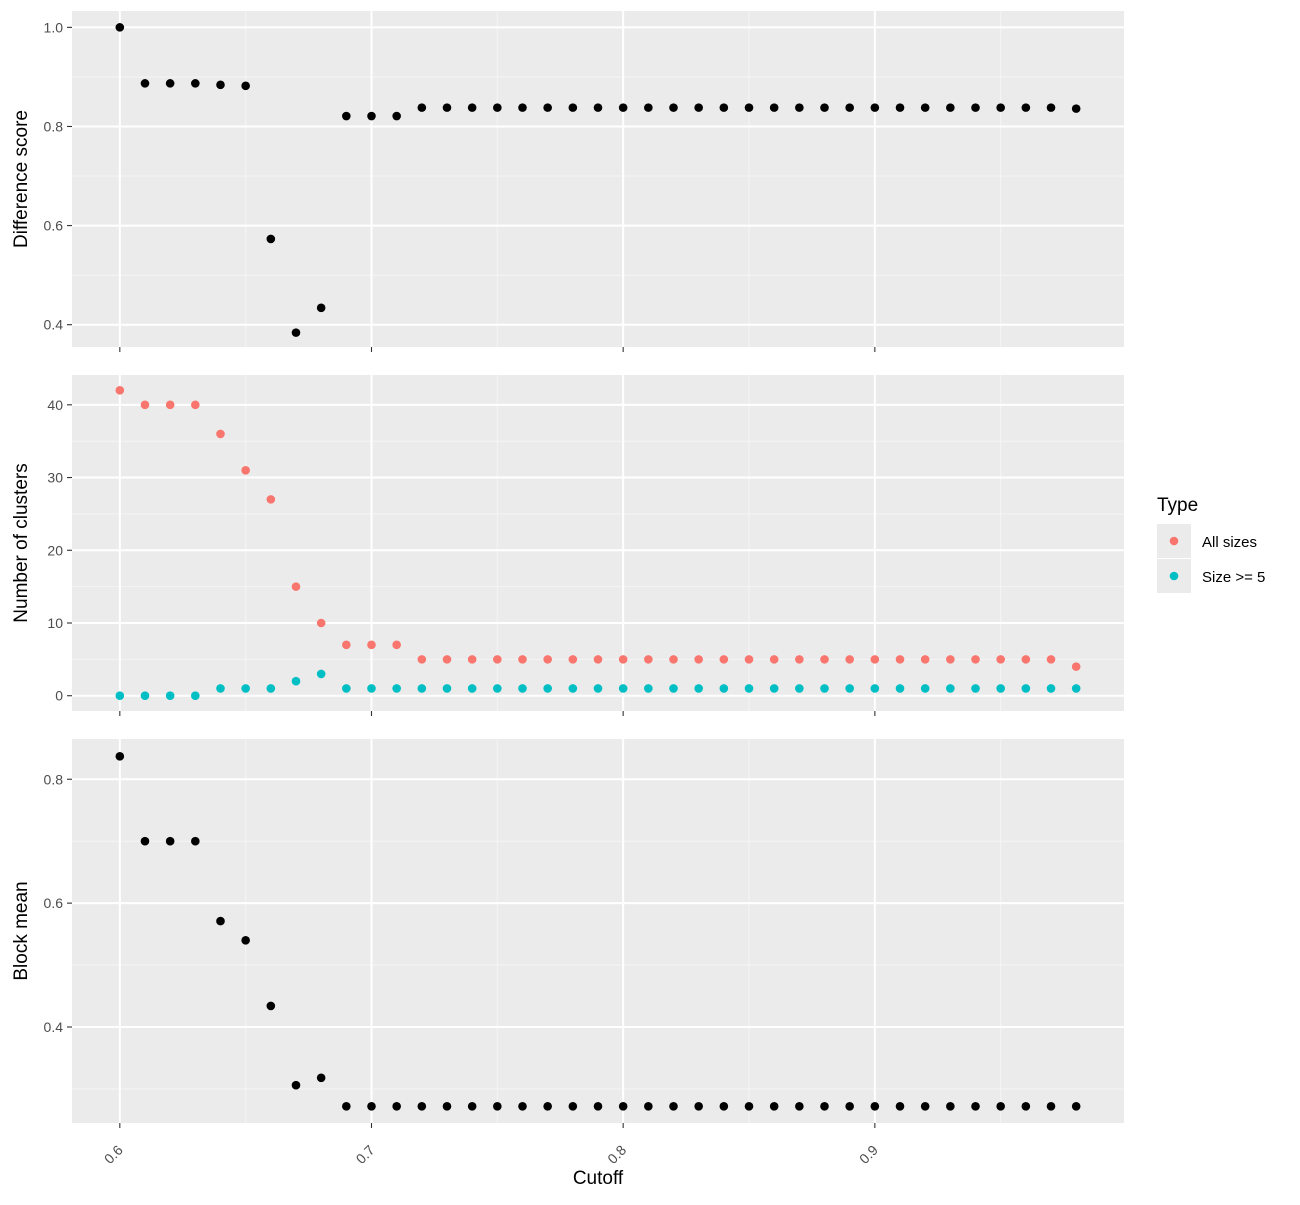  I want to click on y-tick-label: 0, so click(59, 696).